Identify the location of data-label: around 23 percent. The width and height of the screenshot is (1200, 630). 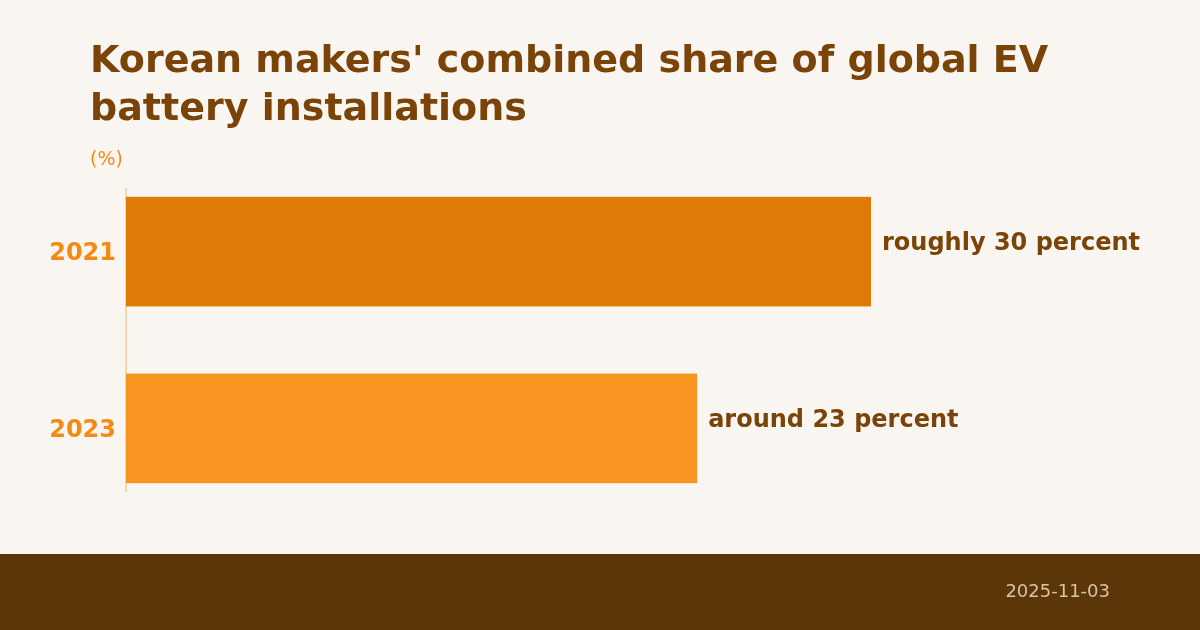
(833, 419).